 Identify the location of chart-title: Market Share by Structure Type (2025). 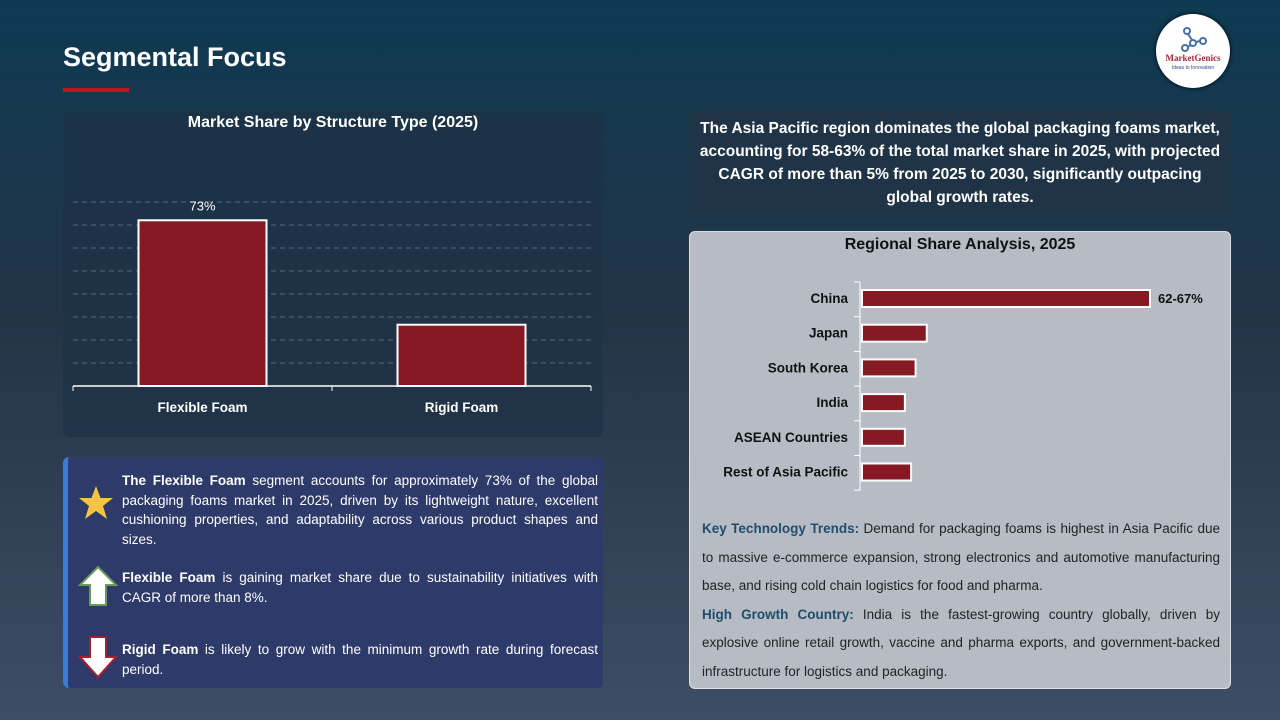
(333, 122).